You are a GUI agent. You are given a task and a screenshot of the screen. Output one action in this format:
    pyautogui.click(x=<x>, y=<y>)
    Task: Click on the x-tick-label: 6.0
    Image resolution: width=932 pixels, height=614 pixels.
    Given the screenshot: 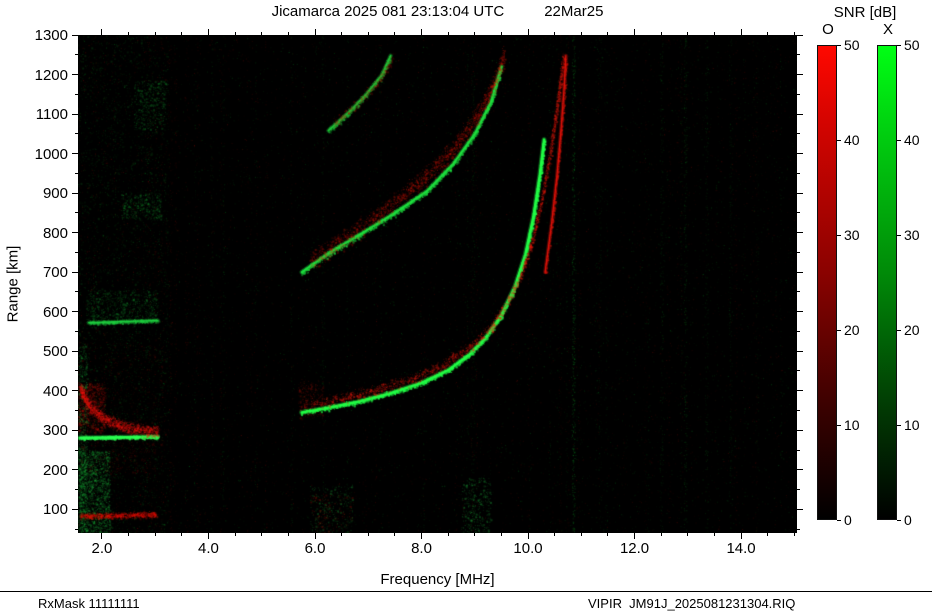 What is the action you would take?
    pyautogui.click(x=315, y=548)
    